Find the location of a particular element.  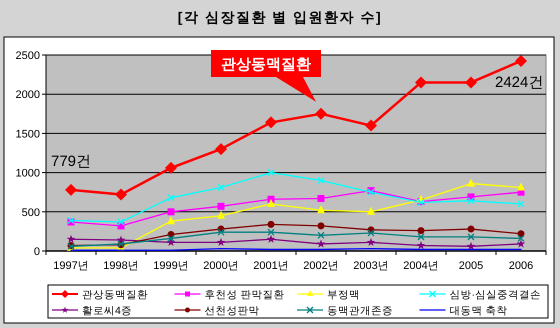

annotation: 관상동맥질환 is located at coordinates (266, 64).